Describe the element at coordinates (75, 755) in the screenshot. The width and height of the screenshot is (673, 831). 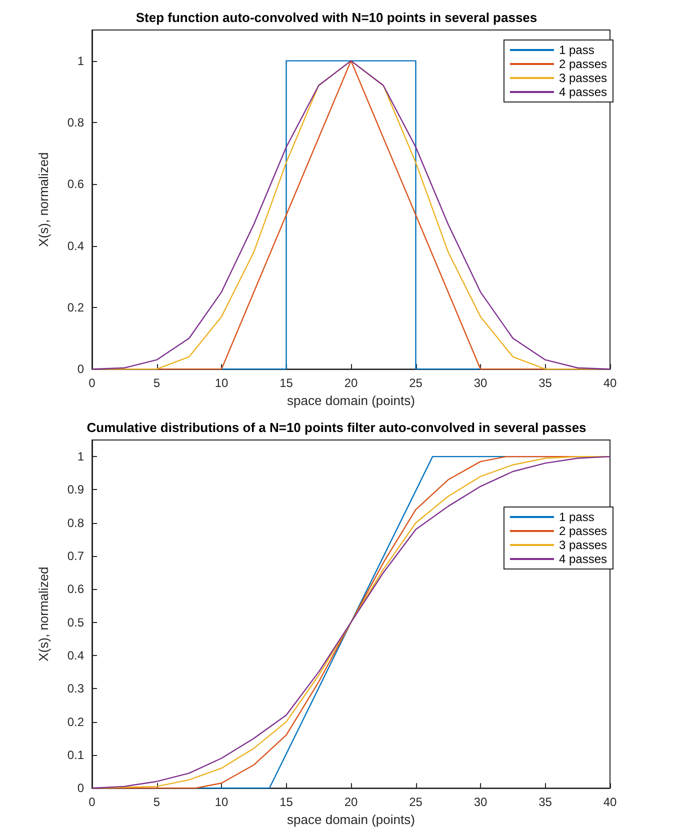
I see `y-tick-label: 0.1` at that location.